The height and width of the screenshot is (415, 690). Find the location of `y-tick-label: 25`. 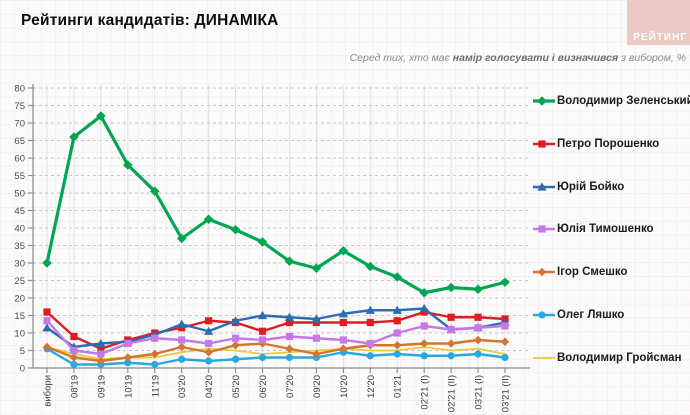

y-tick-label: 25 is located at coordinates (19, 281).